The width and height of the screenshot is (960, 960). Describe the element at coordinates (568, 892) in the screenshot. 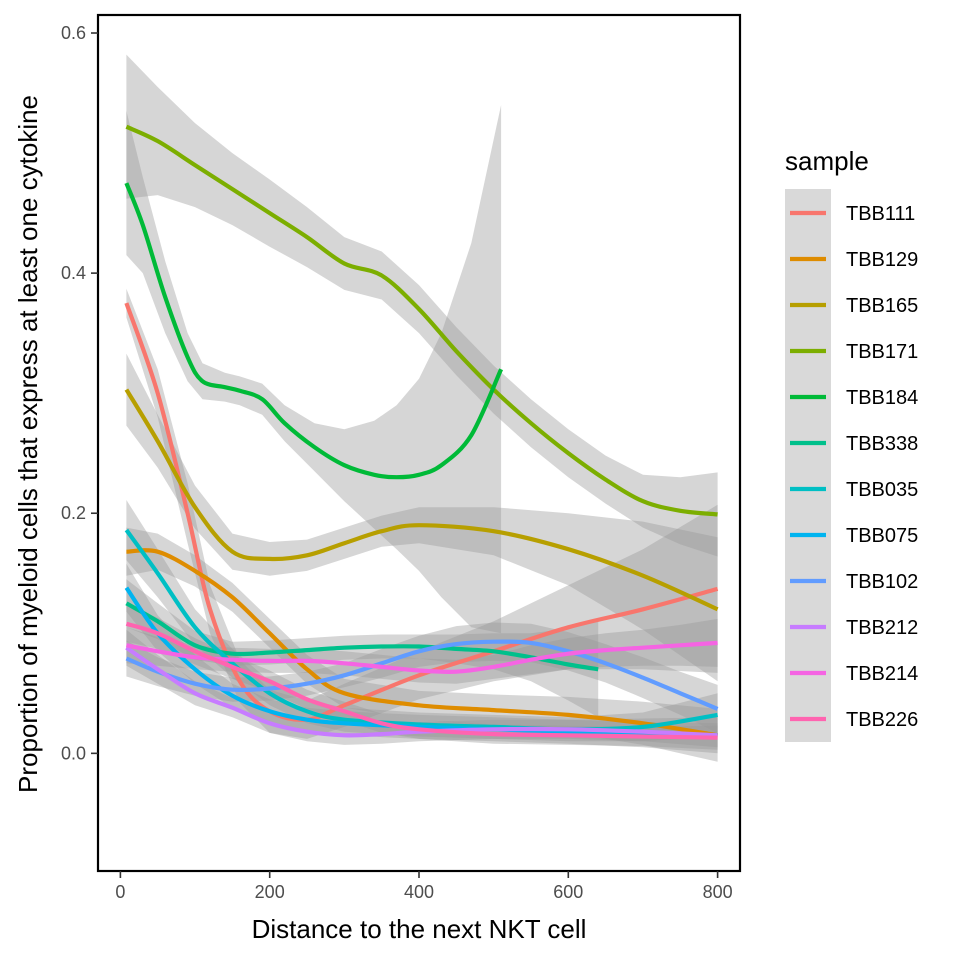

I see `x-tick-label: 600` at that location.